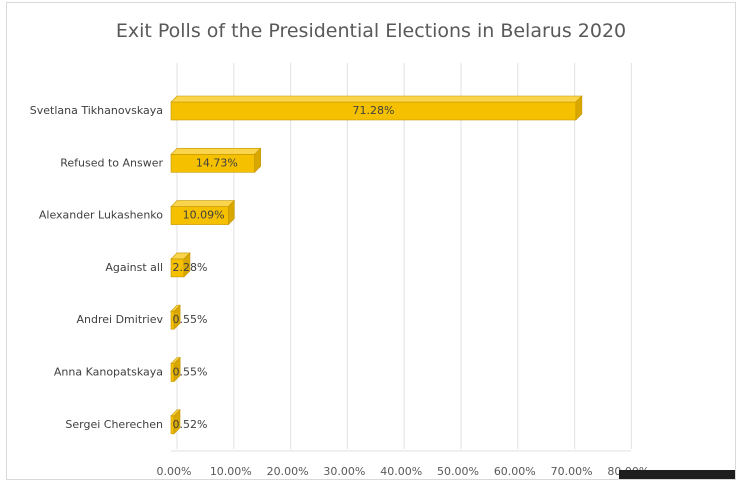  I want to click on data-label: 10.09%, so click(204, 215).